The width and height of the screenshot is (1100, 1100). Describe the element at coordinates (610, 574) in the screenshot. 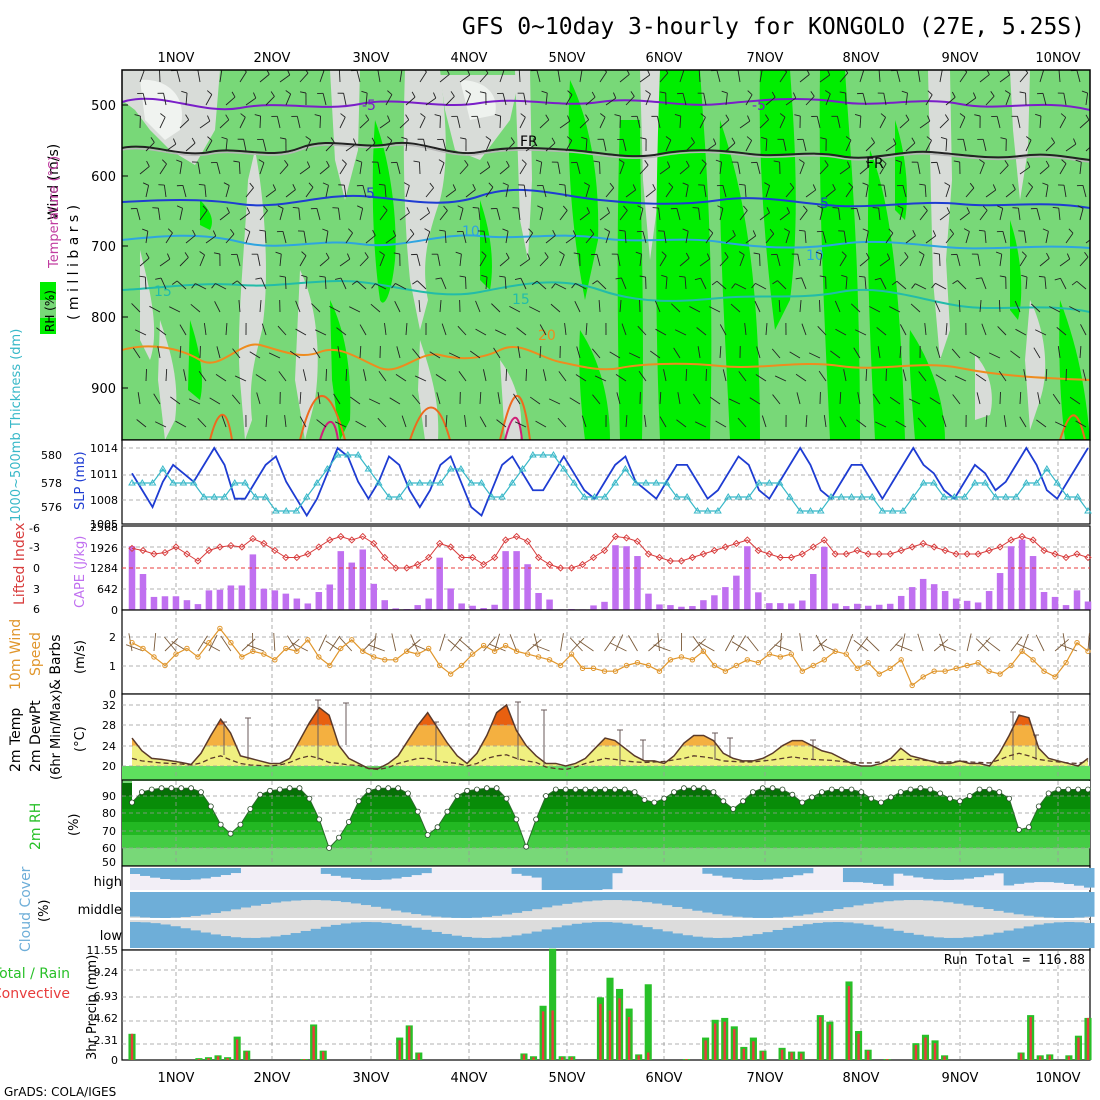

I see `cape-bars` at that location.